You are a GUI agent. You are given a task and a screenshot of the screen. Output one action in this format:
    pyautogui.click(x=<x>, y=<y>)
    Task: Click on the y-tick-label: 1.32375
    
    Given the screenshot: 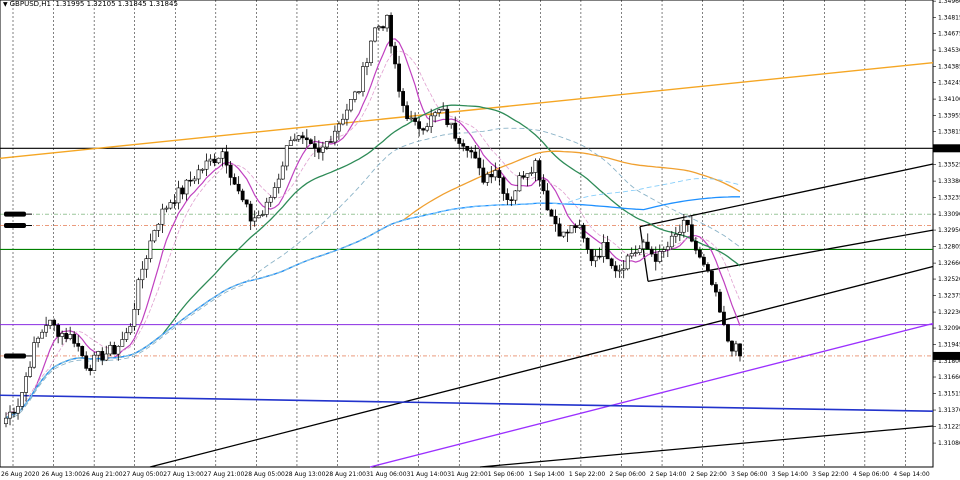 What is the action you would take?
    pyautogui.click(x=949, y=296)
    